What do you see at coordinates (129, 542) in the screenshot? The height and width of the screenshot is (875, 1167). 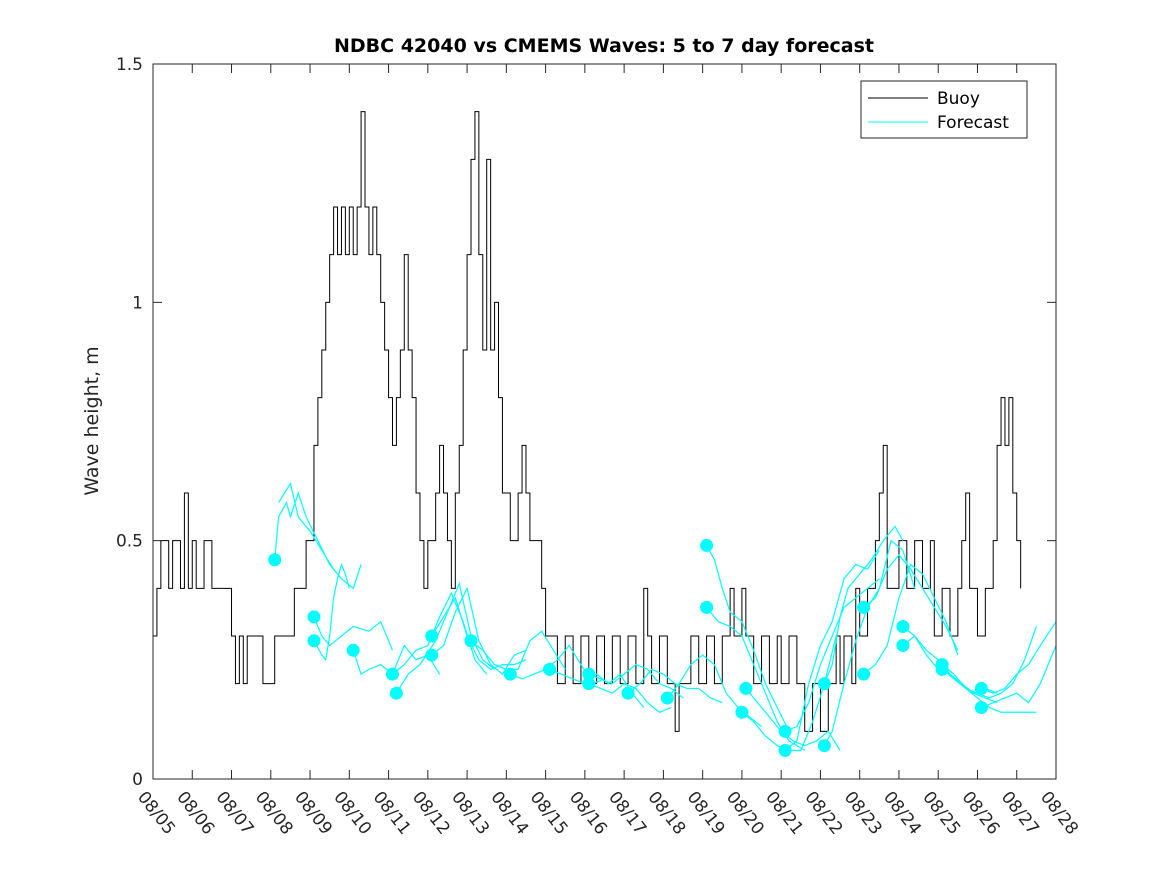 I see `y-tick-label: 0.5` at bounding box center [129, 542].